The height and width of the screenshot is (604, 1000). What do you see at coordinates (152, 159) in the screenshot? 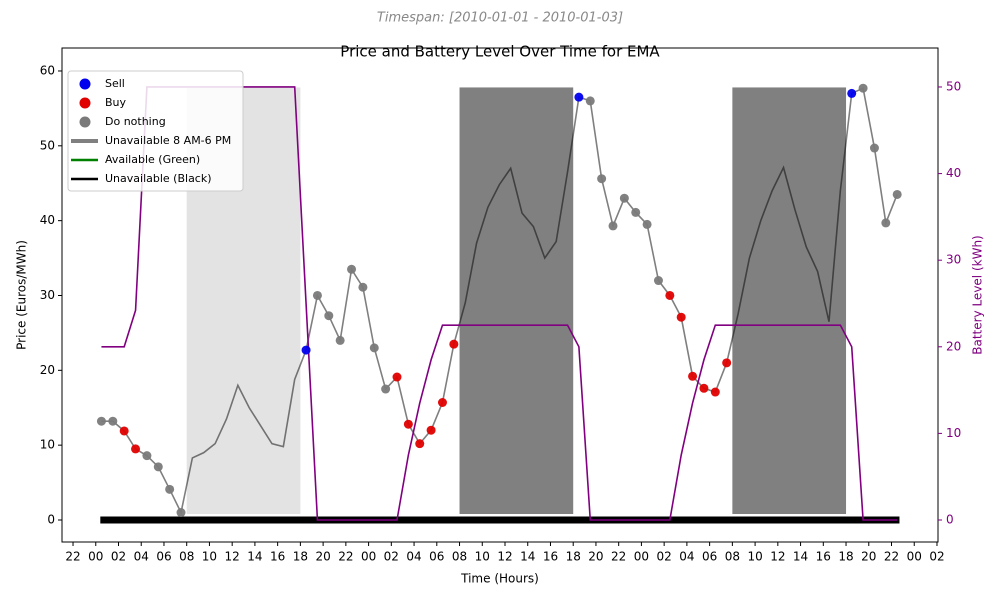
I see `legend-label: Available (Green)` at bounding box center [152, 159].